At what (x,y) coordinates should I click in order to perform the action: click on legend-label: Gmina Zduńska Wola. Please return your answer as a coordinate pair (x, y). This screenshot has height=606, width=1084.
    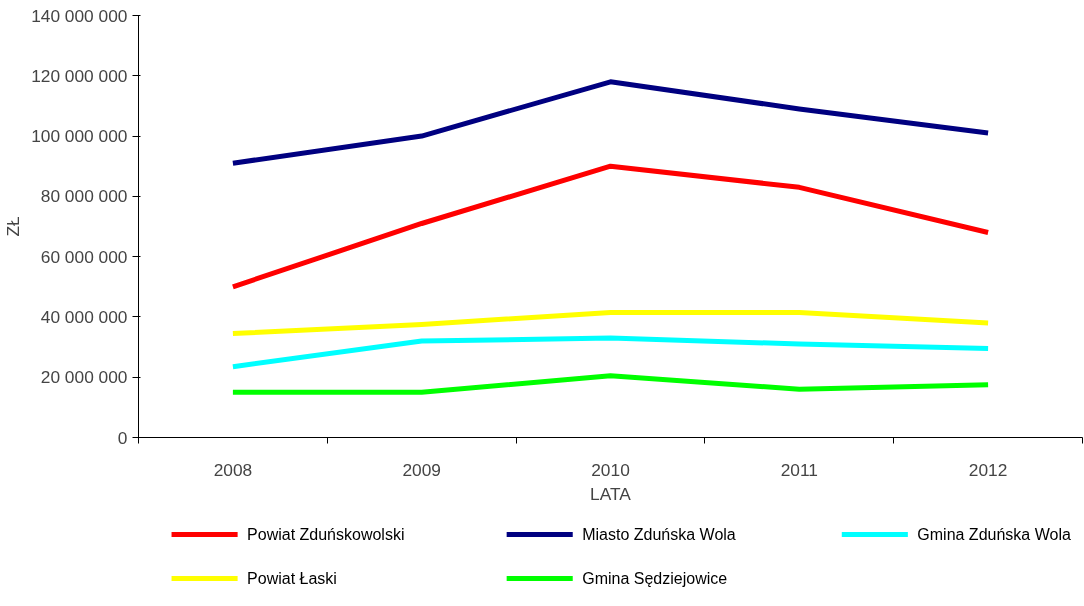
    Looking at the image, I should click on (994, 534).